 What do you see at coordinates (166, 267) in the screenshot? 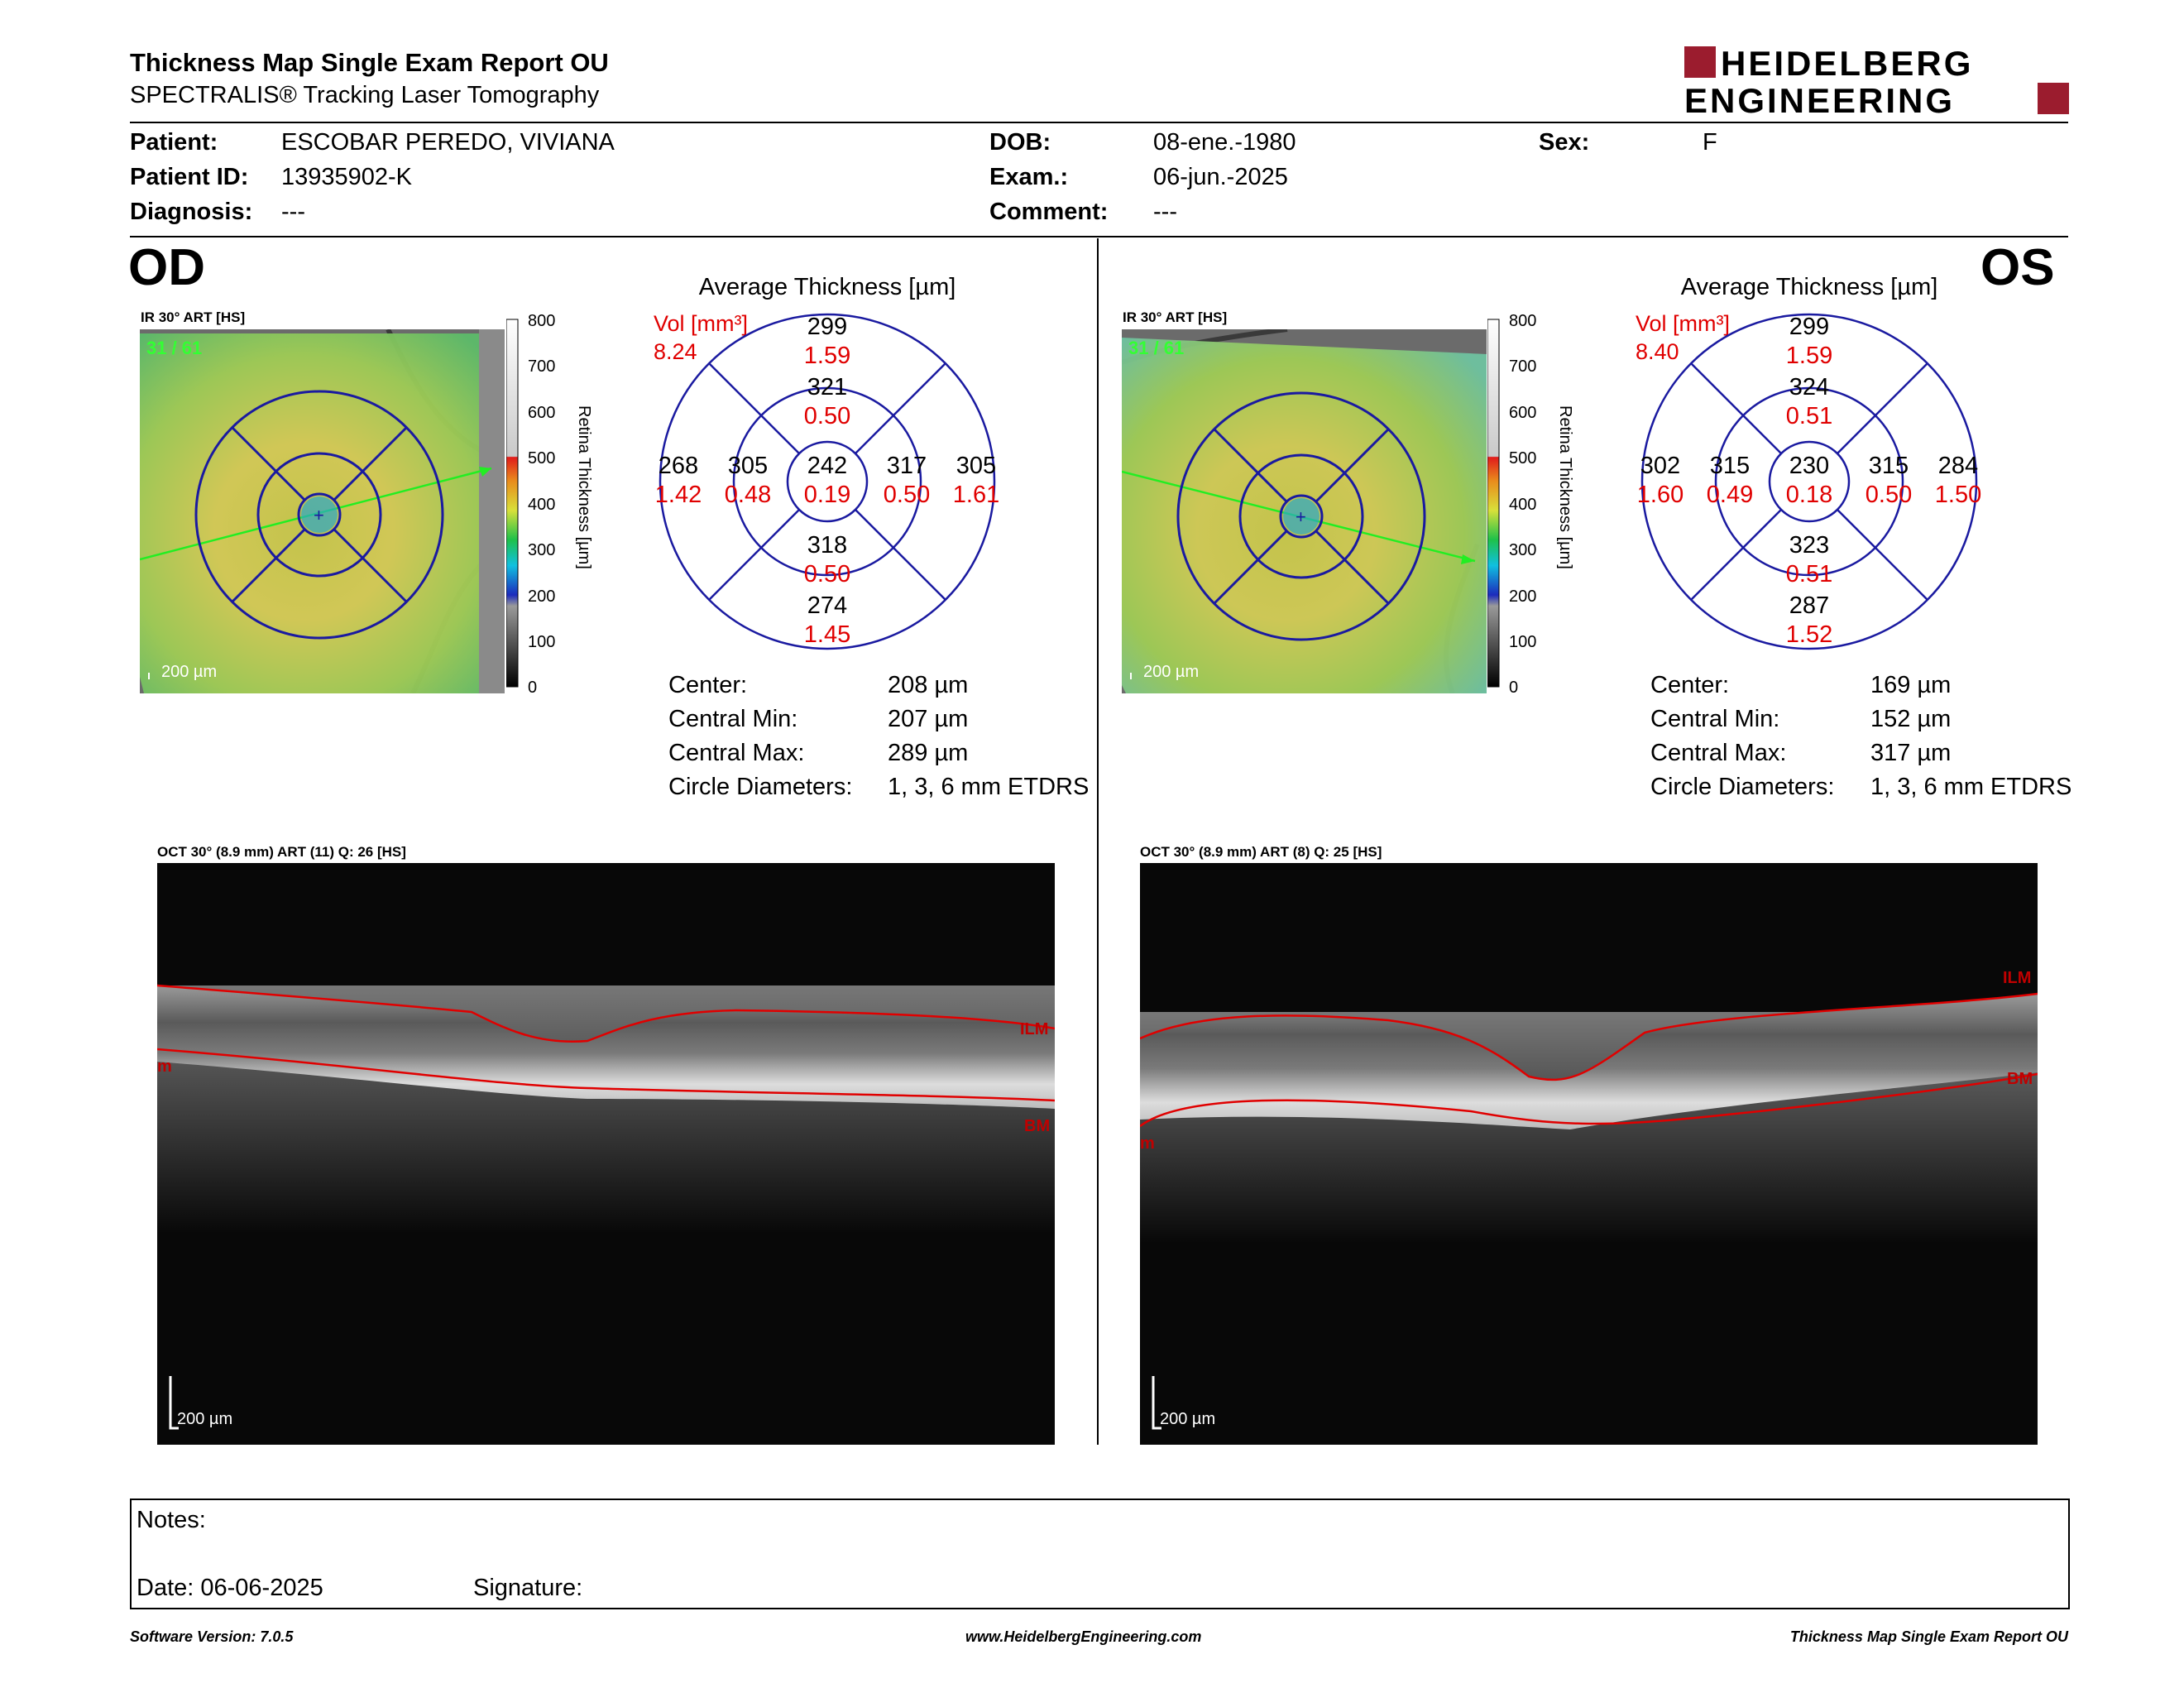
I see `od-label: OD` at bounding box center [166, 267].